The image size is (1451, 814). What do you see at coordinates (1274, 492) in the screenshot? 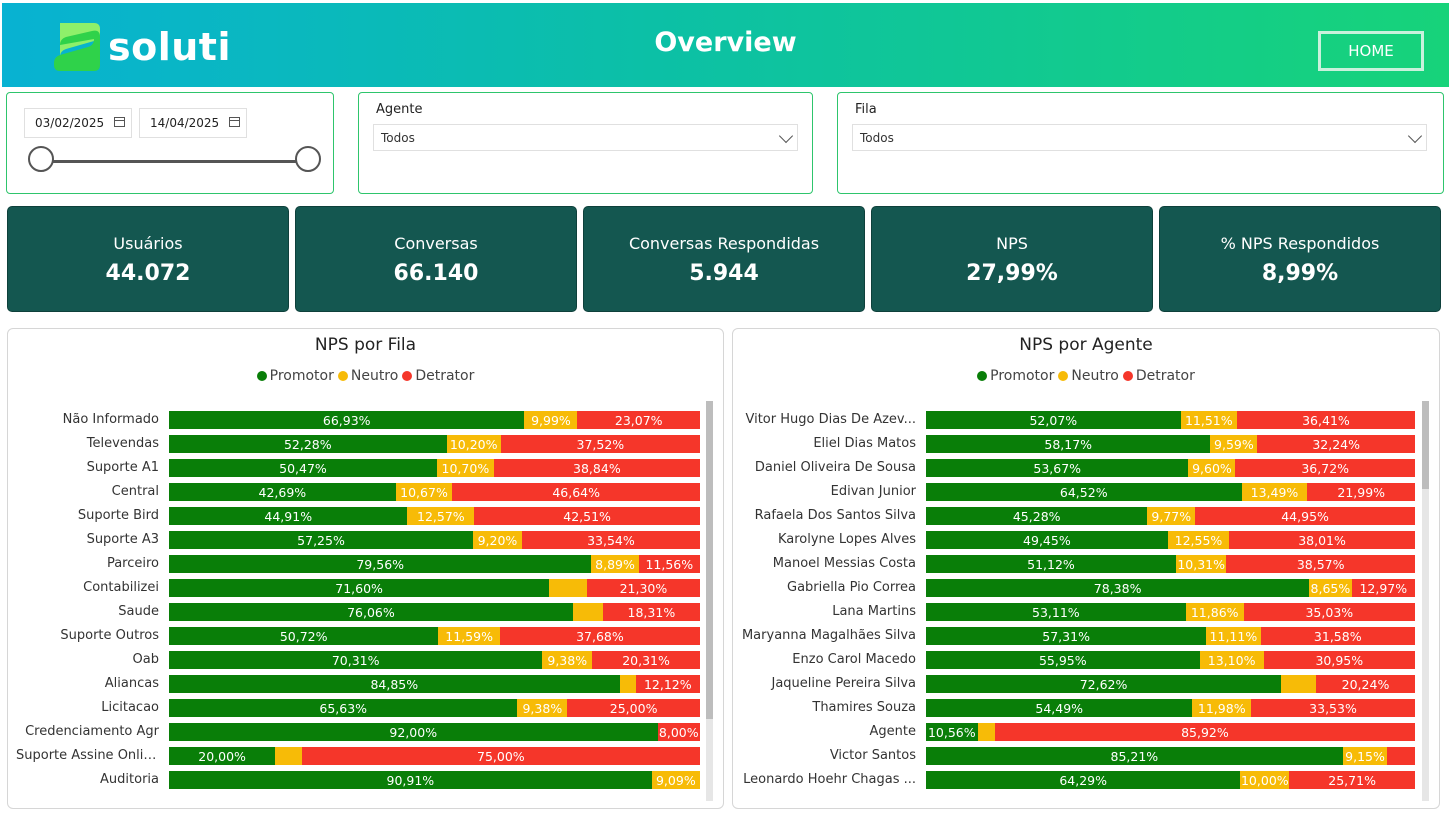
I see `neutro-segment: 13,49%` at bounding box center [1274, 492].